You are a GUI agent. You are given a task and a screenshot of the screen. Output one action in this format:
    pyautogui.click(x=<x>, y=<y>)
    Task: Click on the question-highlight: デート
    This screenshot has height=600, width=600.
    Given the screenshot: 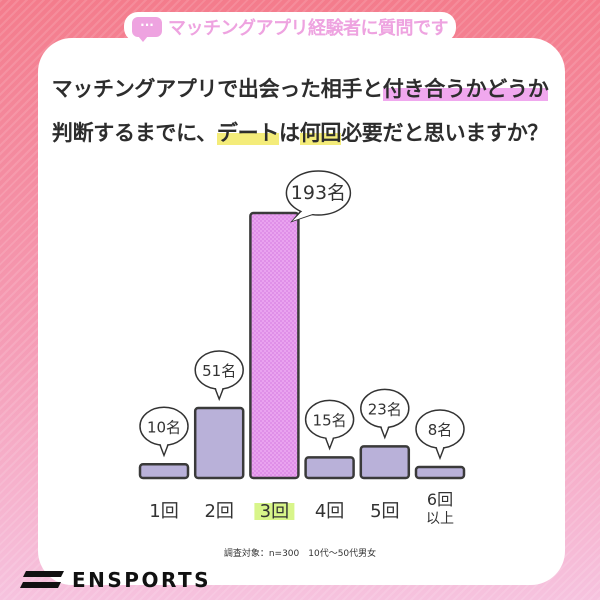 What is the action you would take?
    pyautogui.click(x=247, y=133)
    